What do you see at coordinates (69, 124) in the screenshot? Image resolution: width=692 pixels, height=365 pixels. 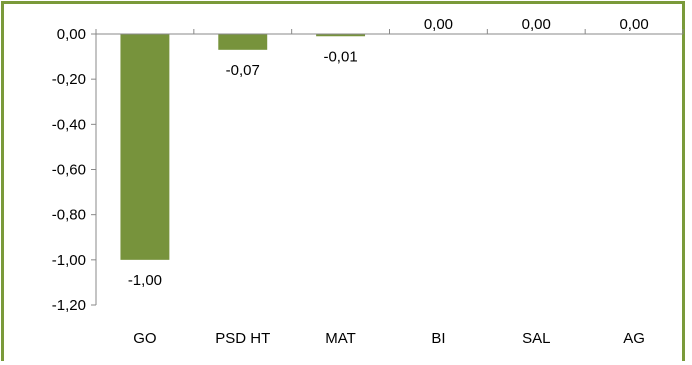 I see `y-tick-label: -0,40` at bounding box center [69, 124].